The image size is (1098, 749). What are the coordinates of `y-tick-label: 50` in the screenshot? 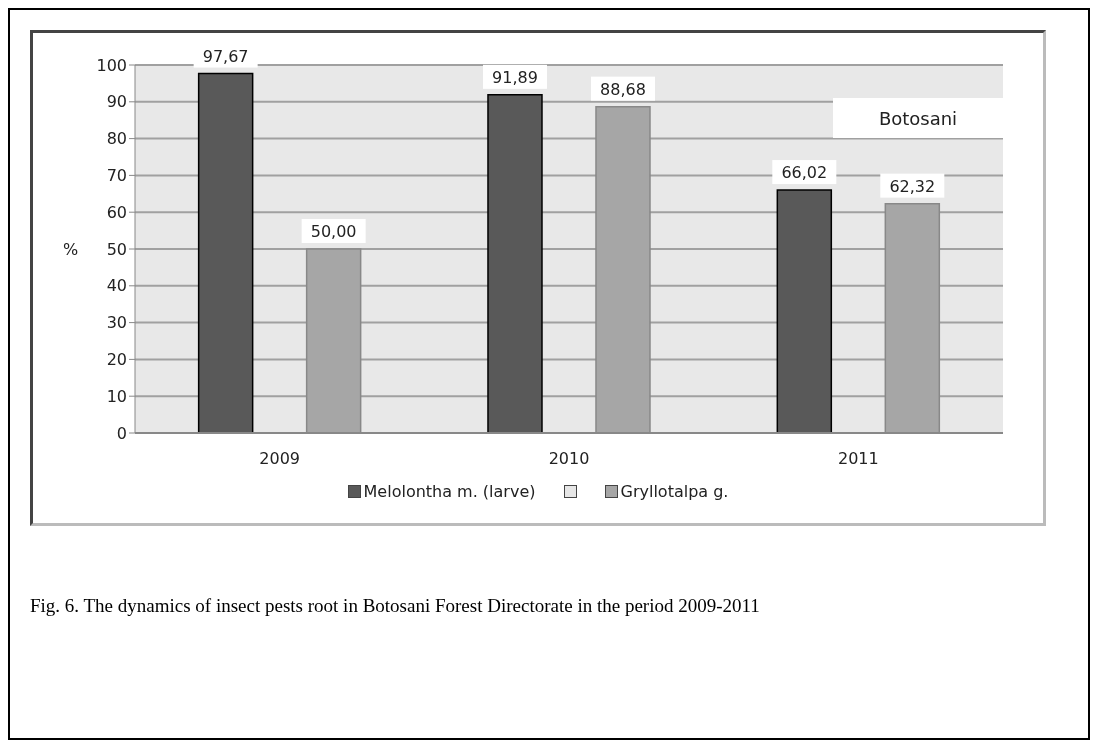 It's located at (116, 249).